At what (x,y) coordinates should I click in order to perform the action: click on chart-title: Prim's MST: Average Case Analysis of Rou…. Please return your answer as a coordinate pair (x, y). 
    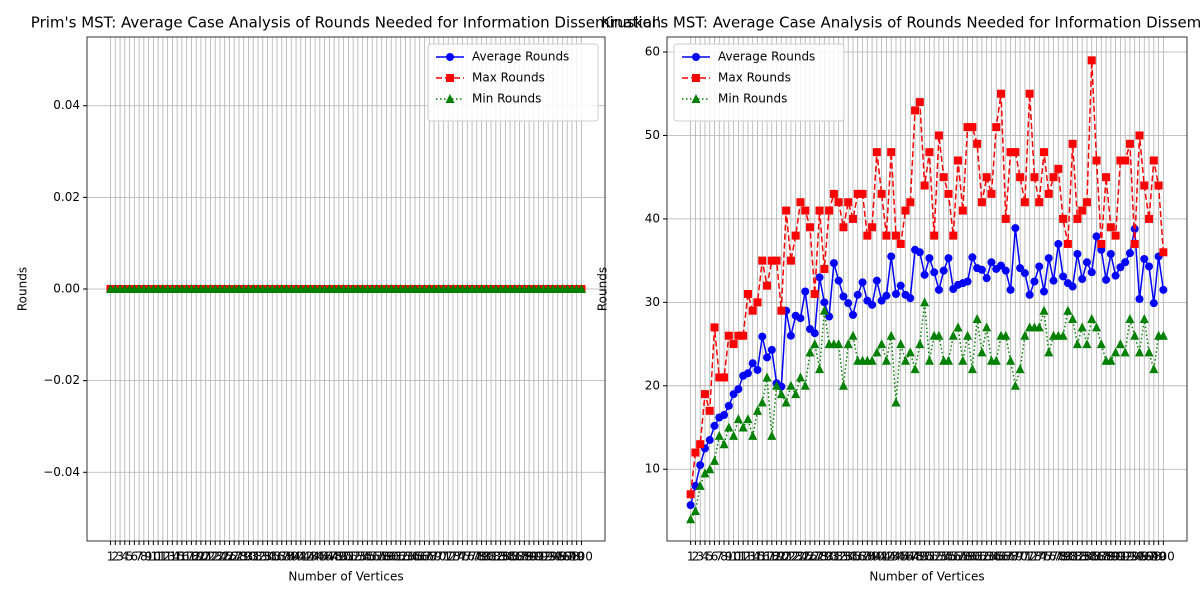
    Looking at the image, I should click on (346, 23).